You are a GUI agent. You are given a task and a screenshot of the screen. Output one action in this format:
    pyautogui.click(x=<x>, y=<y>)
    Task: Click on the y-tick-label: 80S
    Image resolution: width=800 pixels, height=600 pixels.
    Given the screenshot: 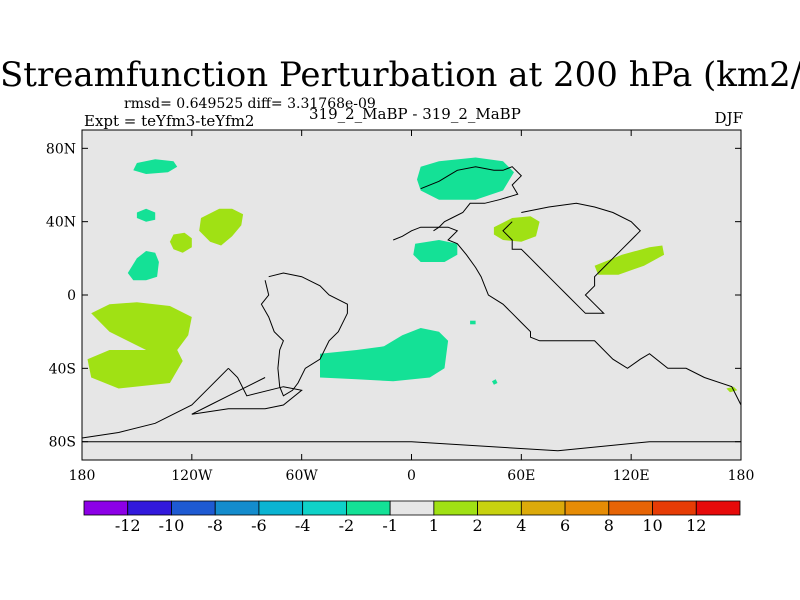 What is the action you would take?
    pyautogui.click(x=62, y=443)
    